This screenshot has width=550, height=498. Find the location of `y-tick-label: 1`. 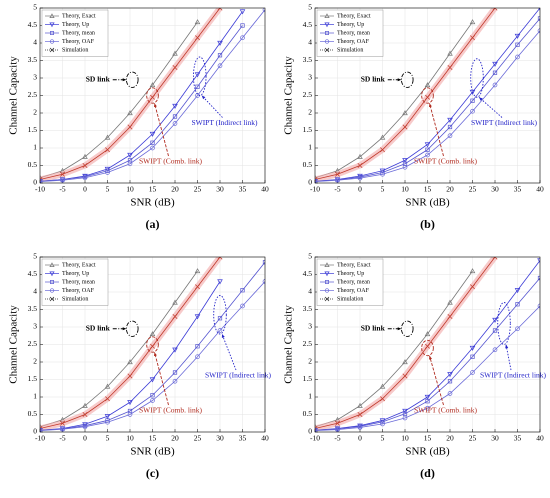

y-tick-label: 1 is located at coordinates (35, 396).